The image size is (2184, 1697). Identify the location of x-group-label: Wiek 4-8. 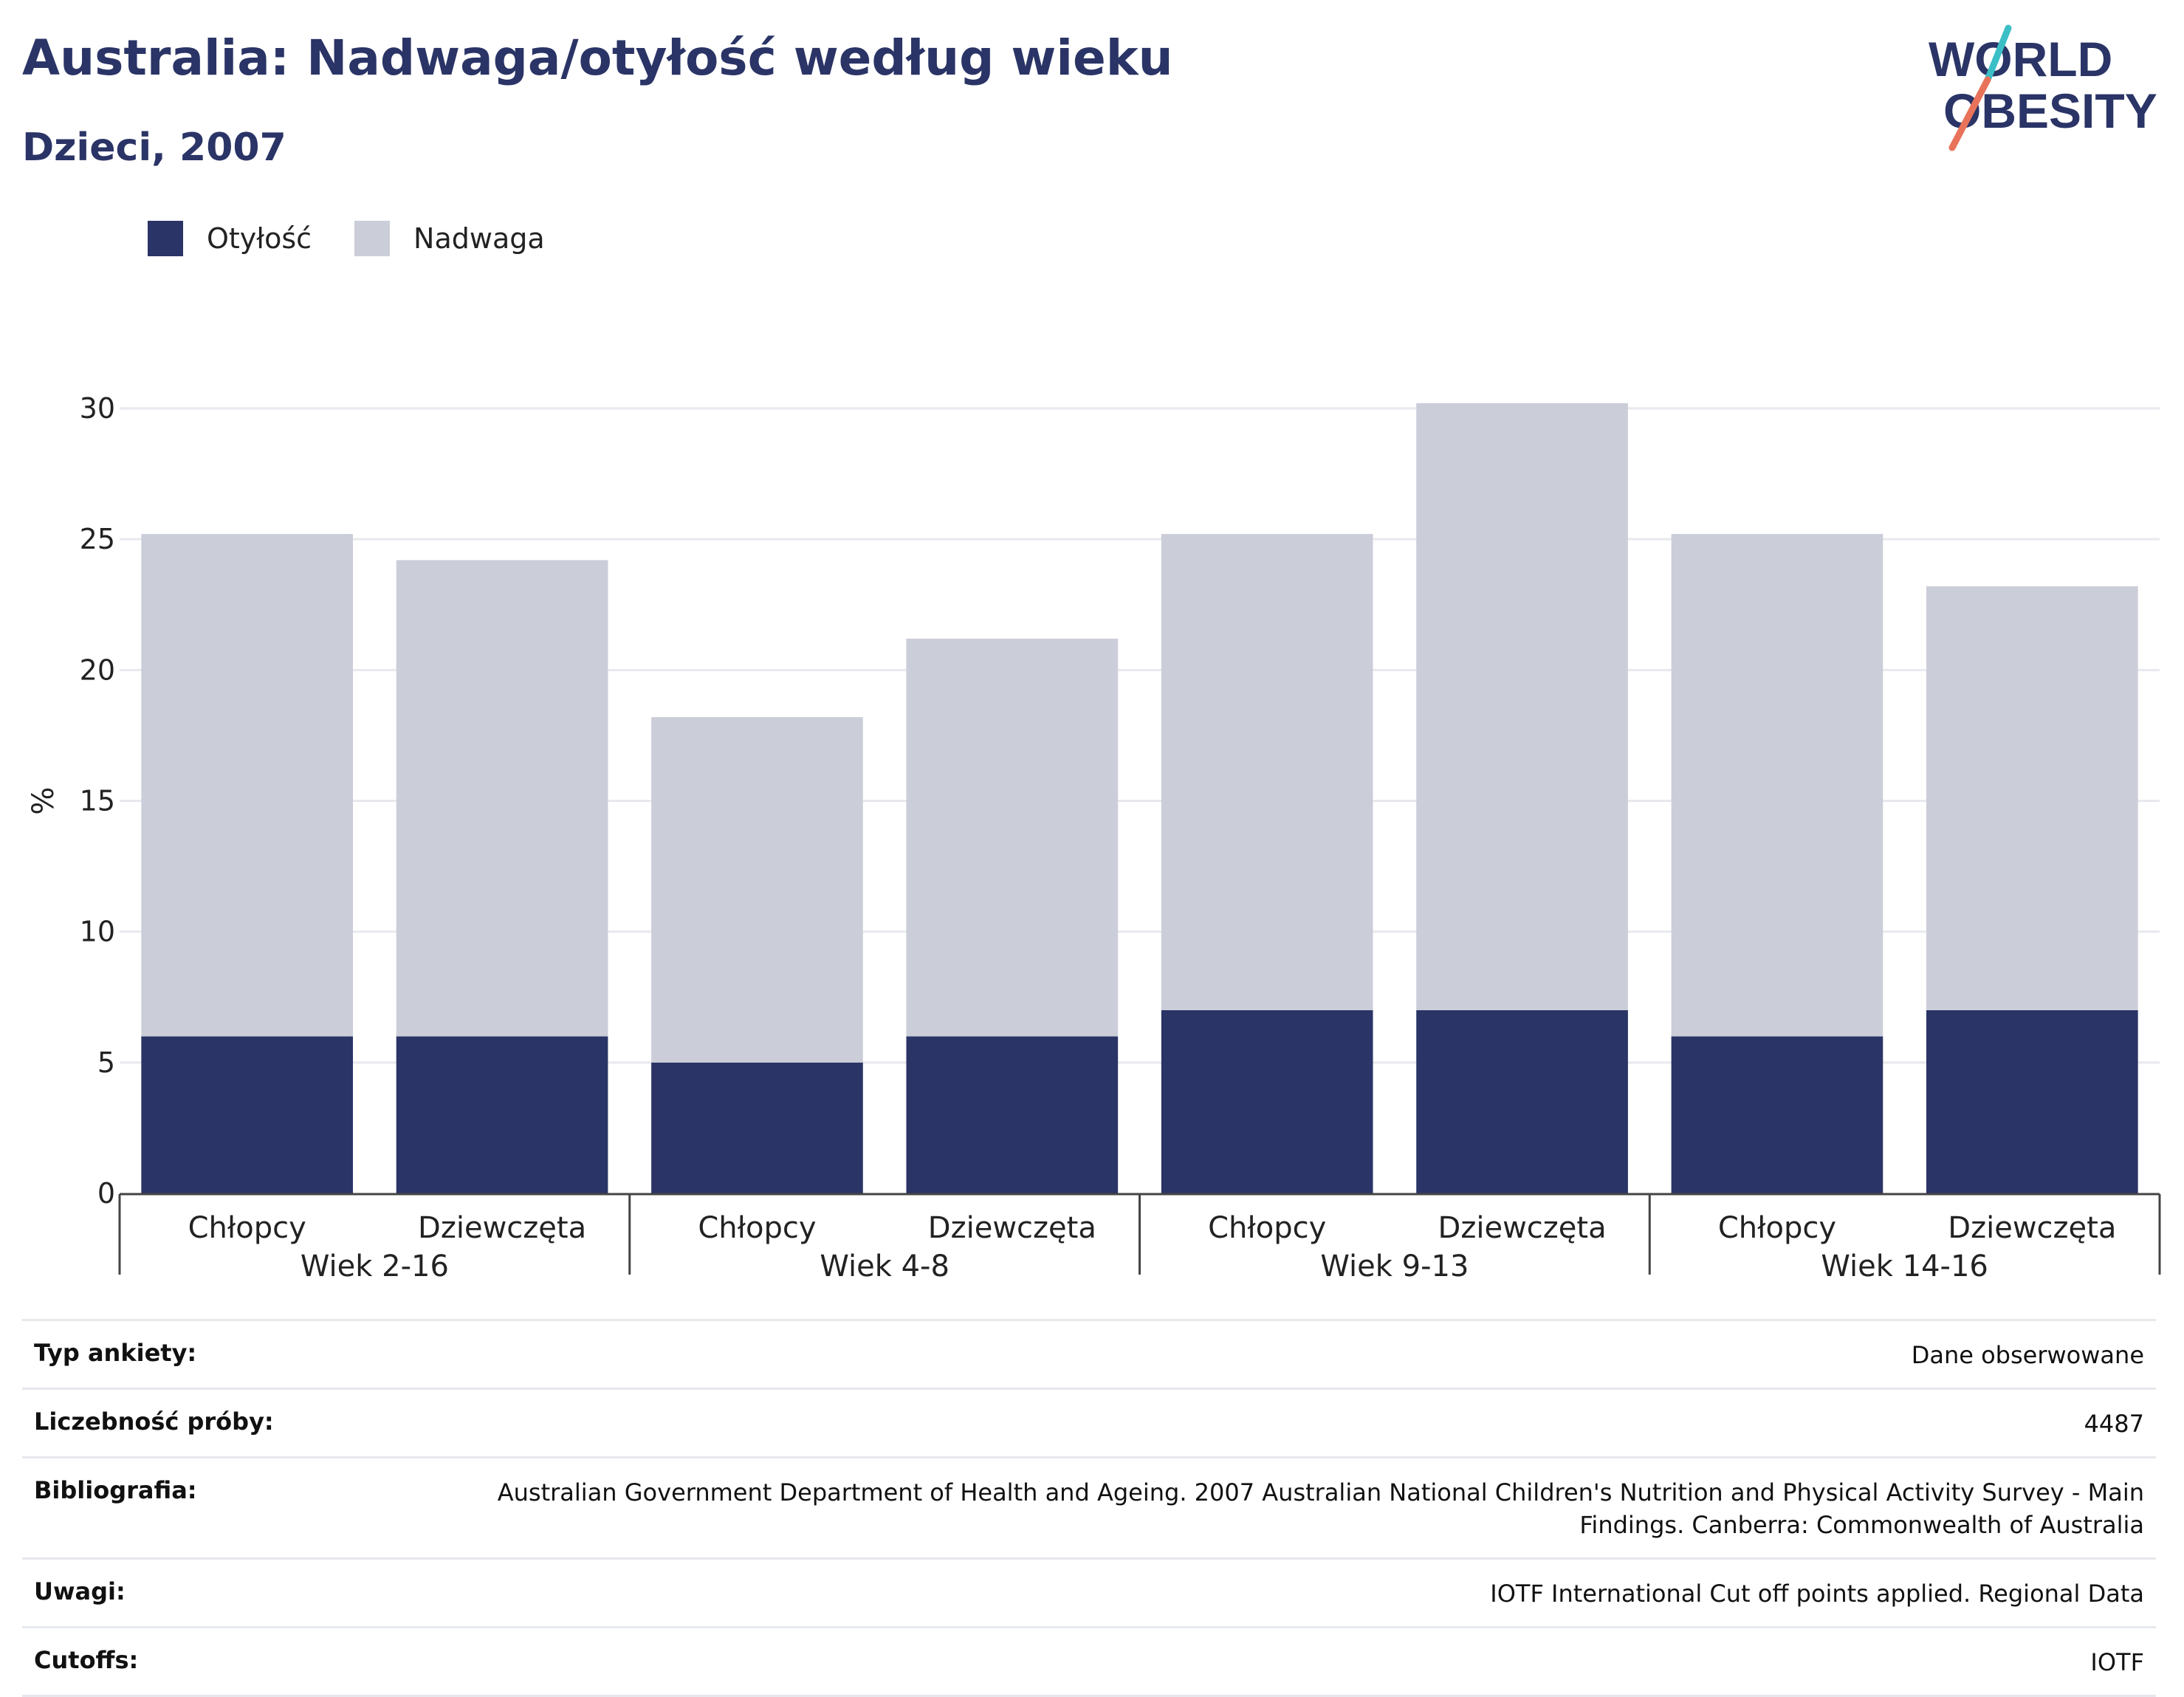
(885, 1266).